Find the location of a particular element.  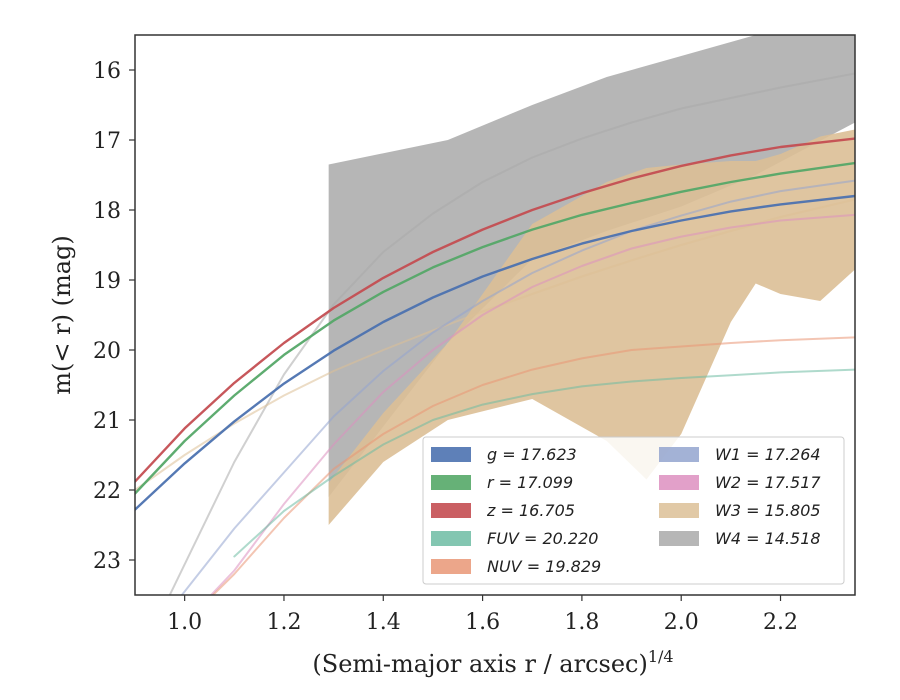

x-tick-label: 1.2 is located at coordinates (283, 622).